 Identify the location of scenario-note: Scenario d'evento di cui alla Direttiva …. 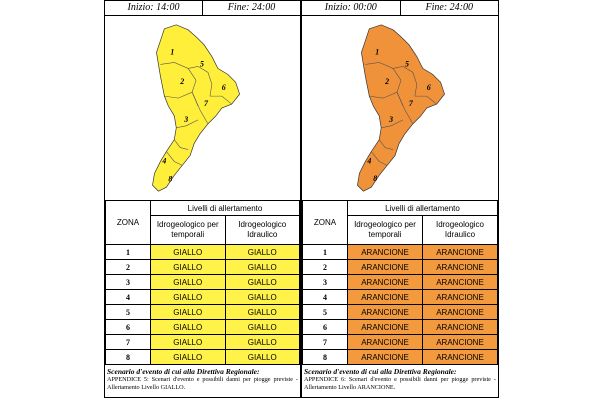
(400, 379).